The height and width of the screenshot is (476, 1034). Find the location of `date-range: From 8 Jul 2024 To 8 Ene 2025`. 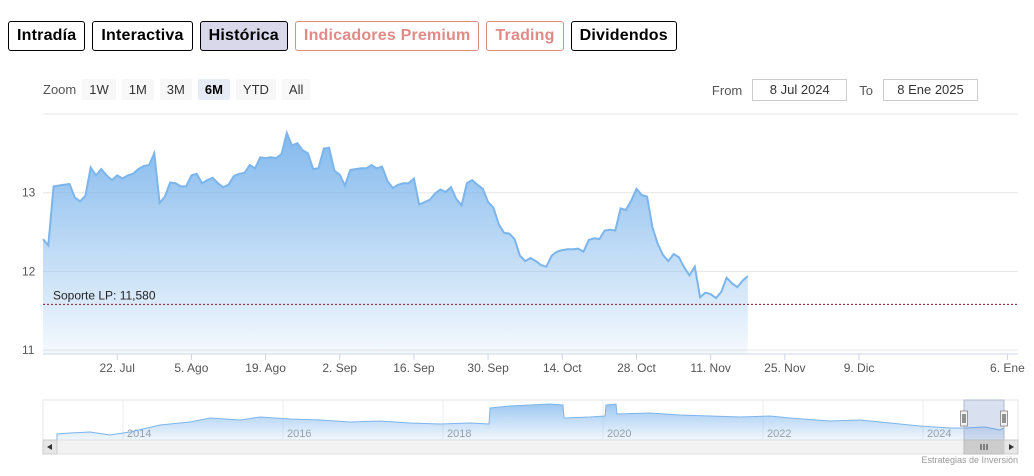

date-range: From 8 Jul 2024 To 8 Ene 2025 is located at coordinates (845, 90).